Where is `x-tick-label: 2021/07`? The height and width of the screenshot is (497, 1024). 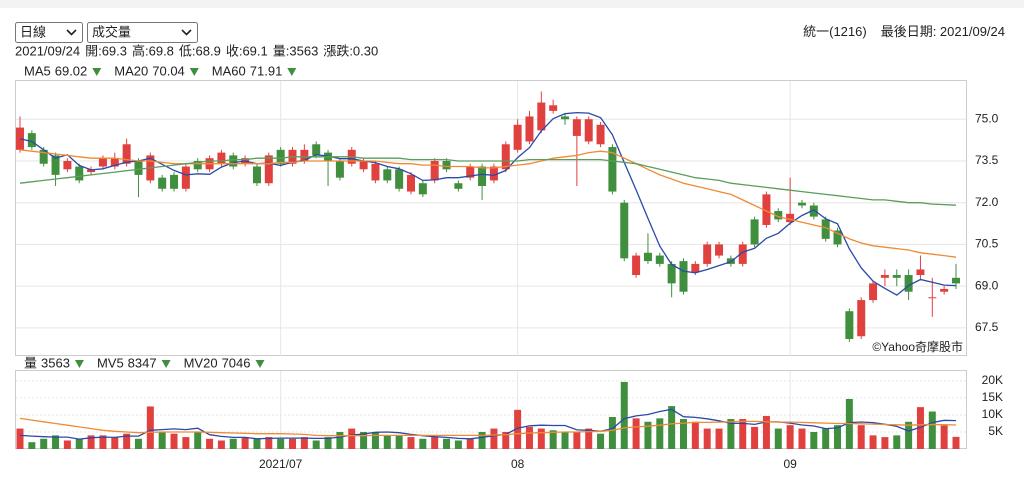 x-tick-label: 2021/07 is located at coordinates (281, 464).